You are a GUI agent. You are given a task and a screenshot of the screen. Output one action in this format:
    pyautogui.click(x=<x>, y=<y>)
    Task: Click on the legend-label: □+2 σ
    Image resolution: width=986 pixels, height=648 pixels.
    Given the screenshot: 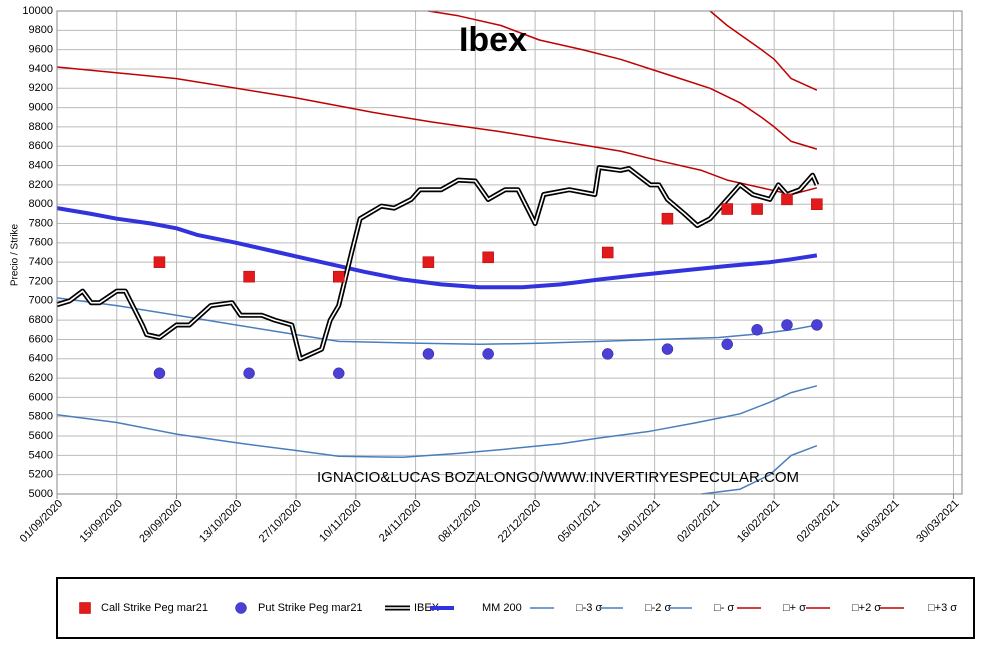 What is the action you would take?
    pyautogui.click(x=866, y=608)
    